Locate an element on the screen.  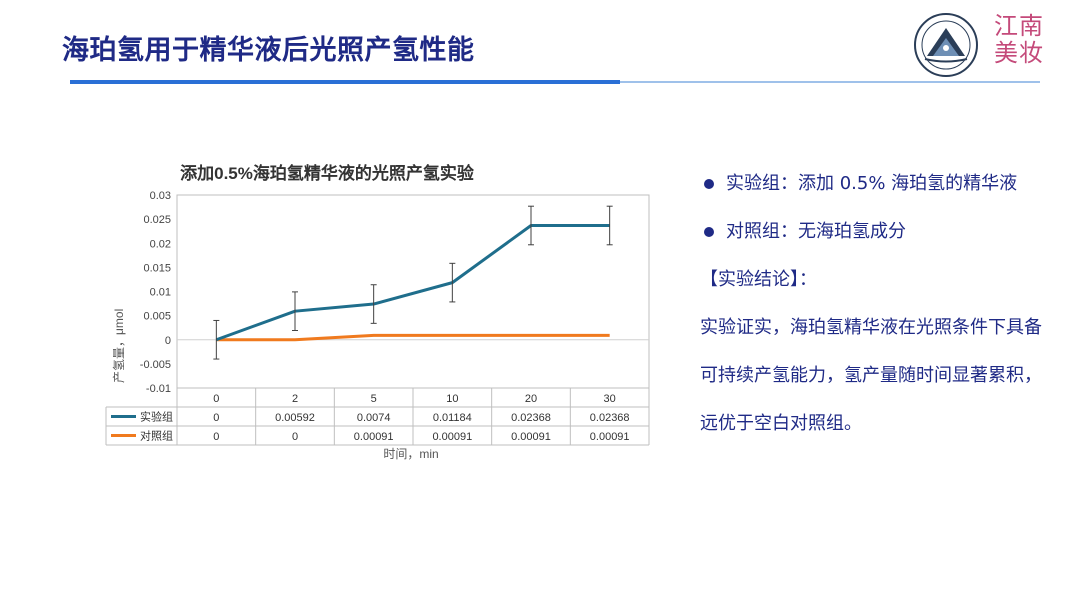
x-axis-label: 时间，min is located at coordinates (410, 454).